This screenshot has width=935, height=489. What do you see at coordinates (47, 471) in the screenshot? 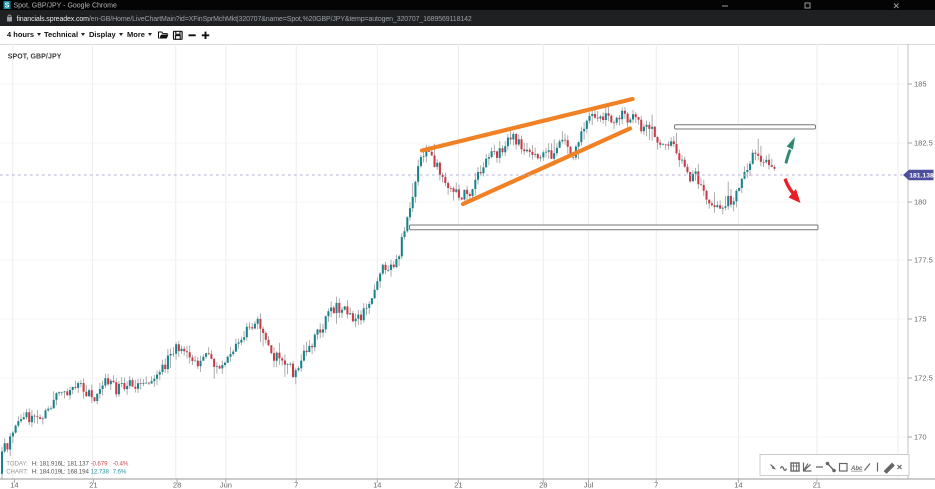
I see `svg-text: H: 184.019` at bounding box center [47, 471].